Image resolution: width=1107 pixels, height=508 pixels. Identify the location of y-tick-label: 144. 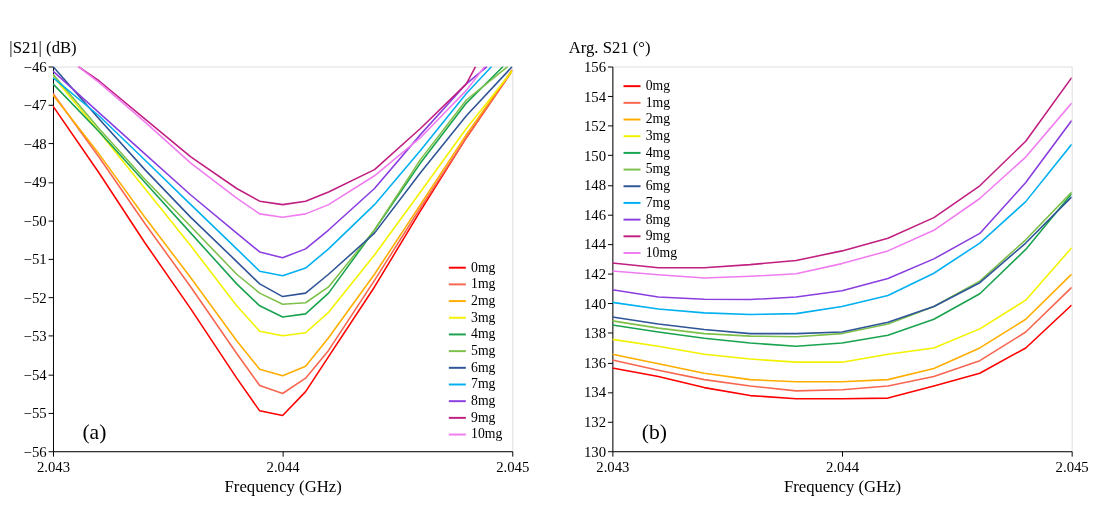
(595, 244).